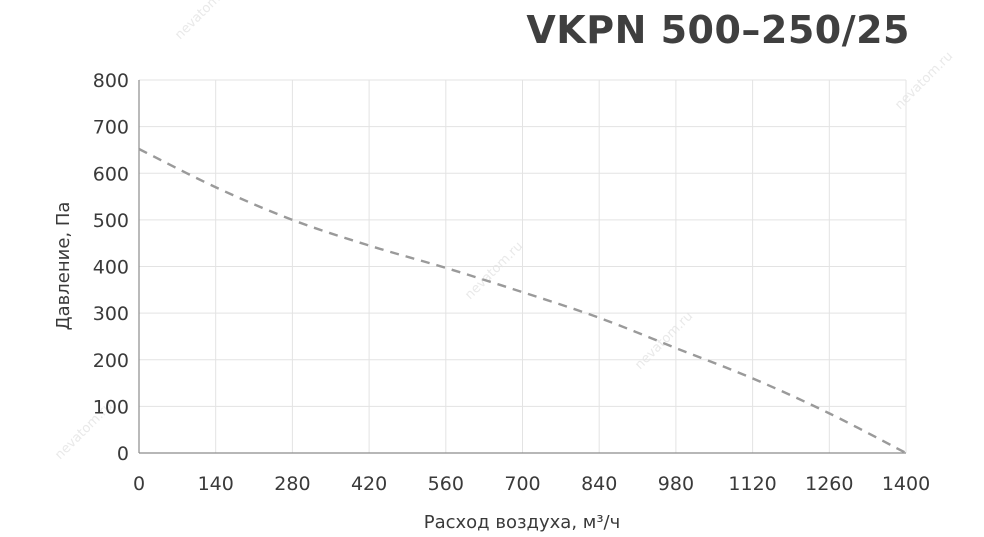  What do you see at coordinates (111, 361) in the screenshot?
I see `y-tick-label: 200` at bounding box center [111, 361].